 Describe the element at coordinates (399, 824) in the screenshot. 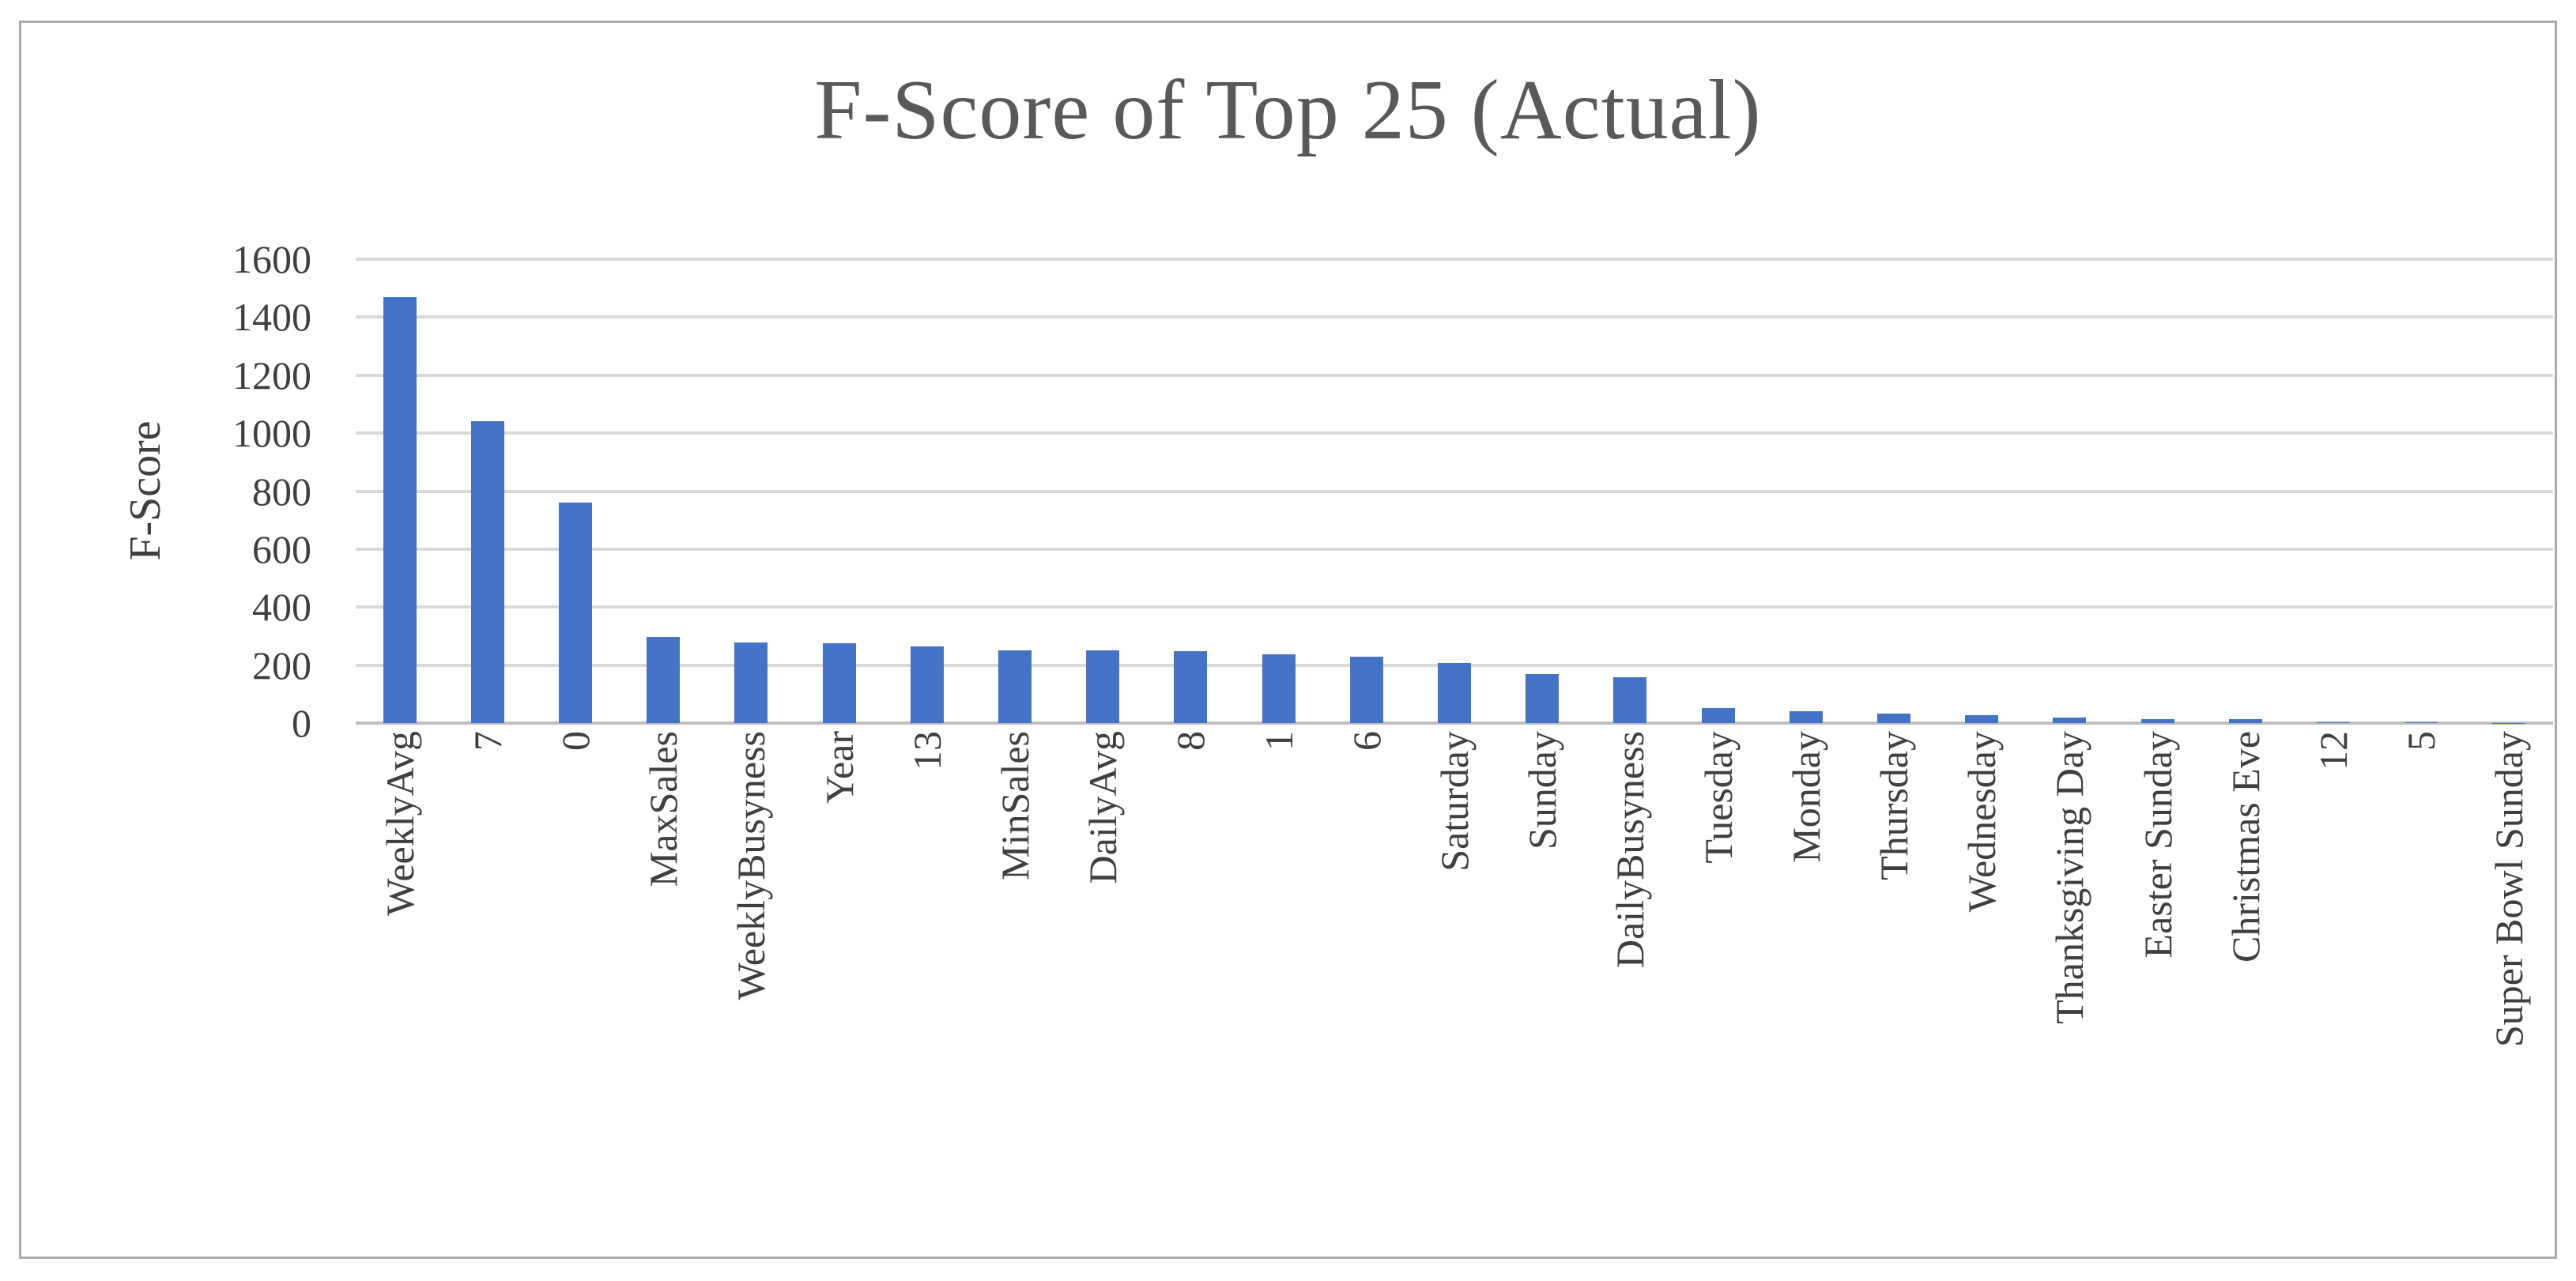

I see `x-category-label-weeklyavg: WeeklyAvg` at that location.